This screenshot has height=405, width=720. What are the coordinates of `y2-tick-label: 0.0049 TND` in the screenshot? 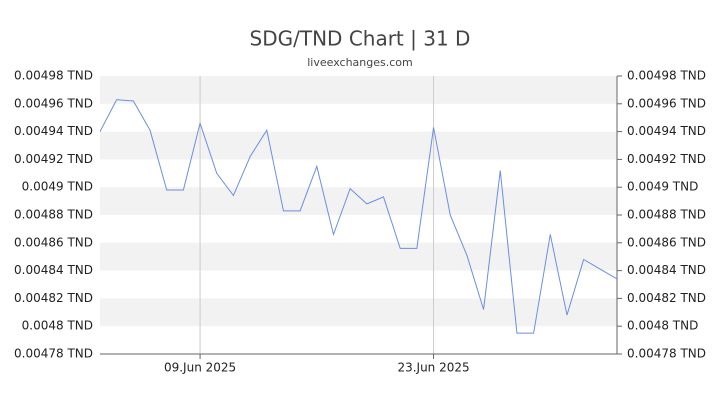 It's located at (662, 187).